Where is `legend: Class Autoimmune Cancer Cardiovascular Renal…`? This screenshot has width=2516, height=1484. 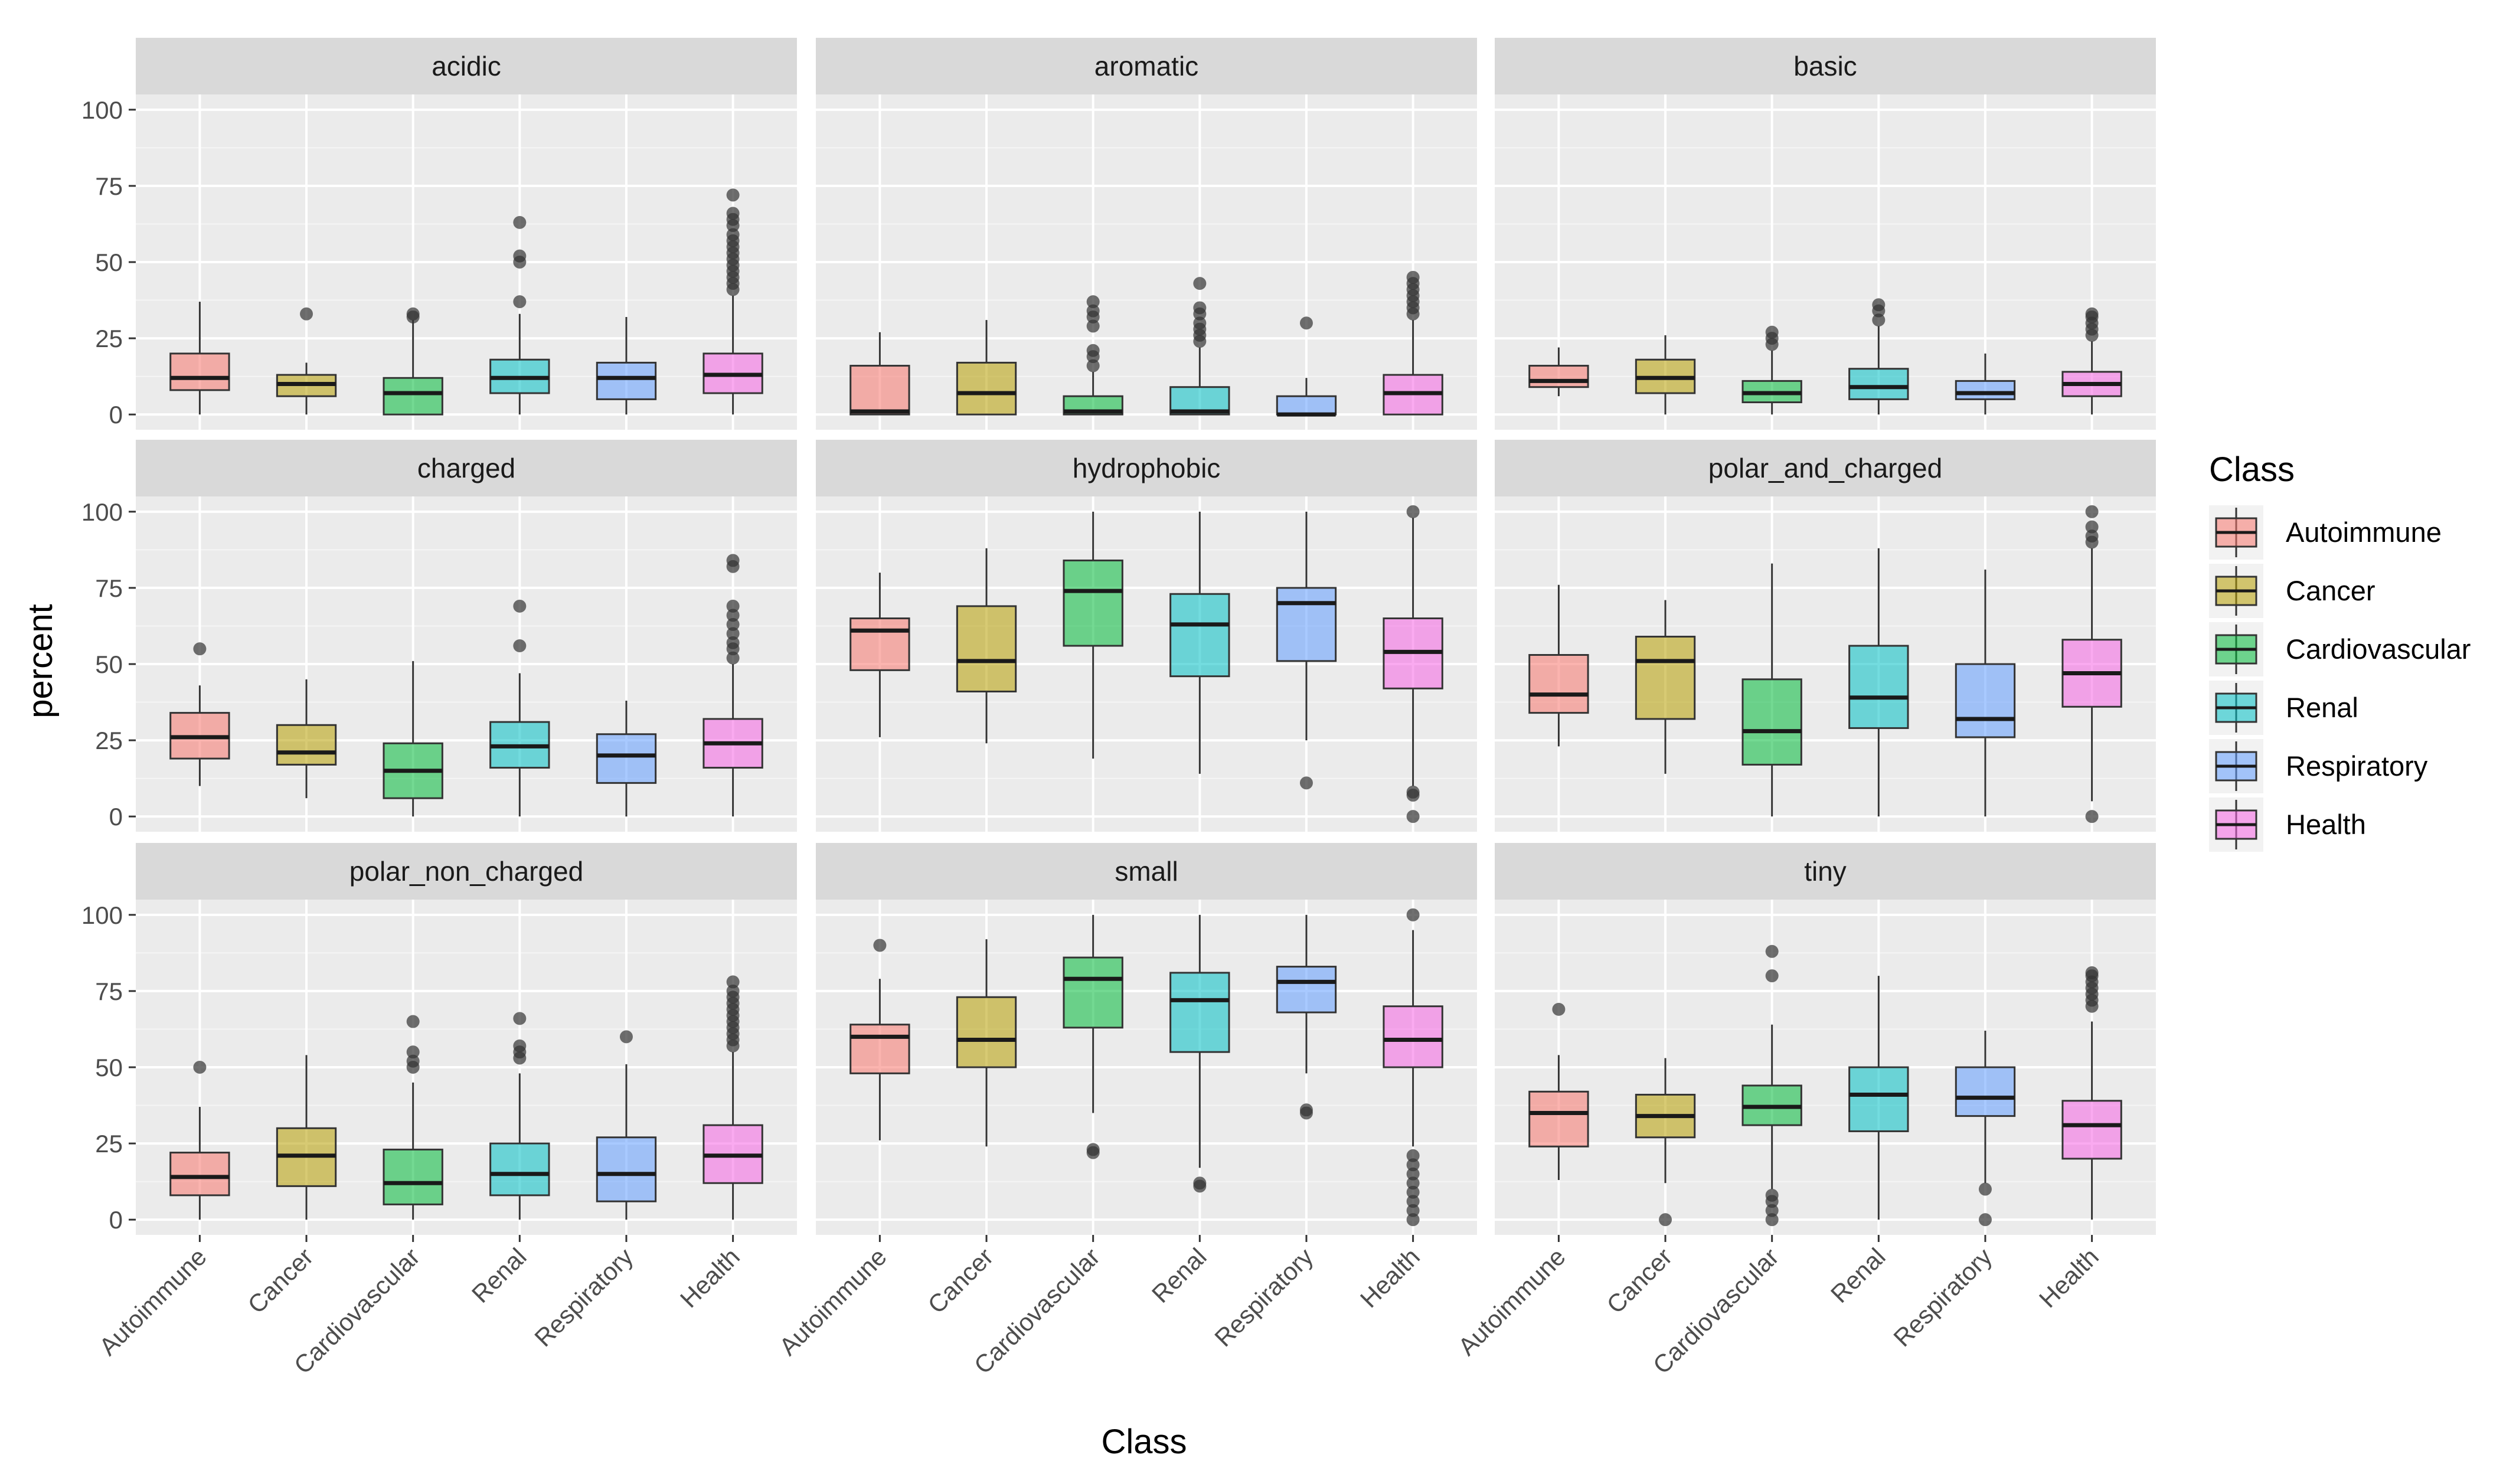
legend: Class Autoimmune Cancer Cardiovascular Renal… is located at coordinates (2340, 651).